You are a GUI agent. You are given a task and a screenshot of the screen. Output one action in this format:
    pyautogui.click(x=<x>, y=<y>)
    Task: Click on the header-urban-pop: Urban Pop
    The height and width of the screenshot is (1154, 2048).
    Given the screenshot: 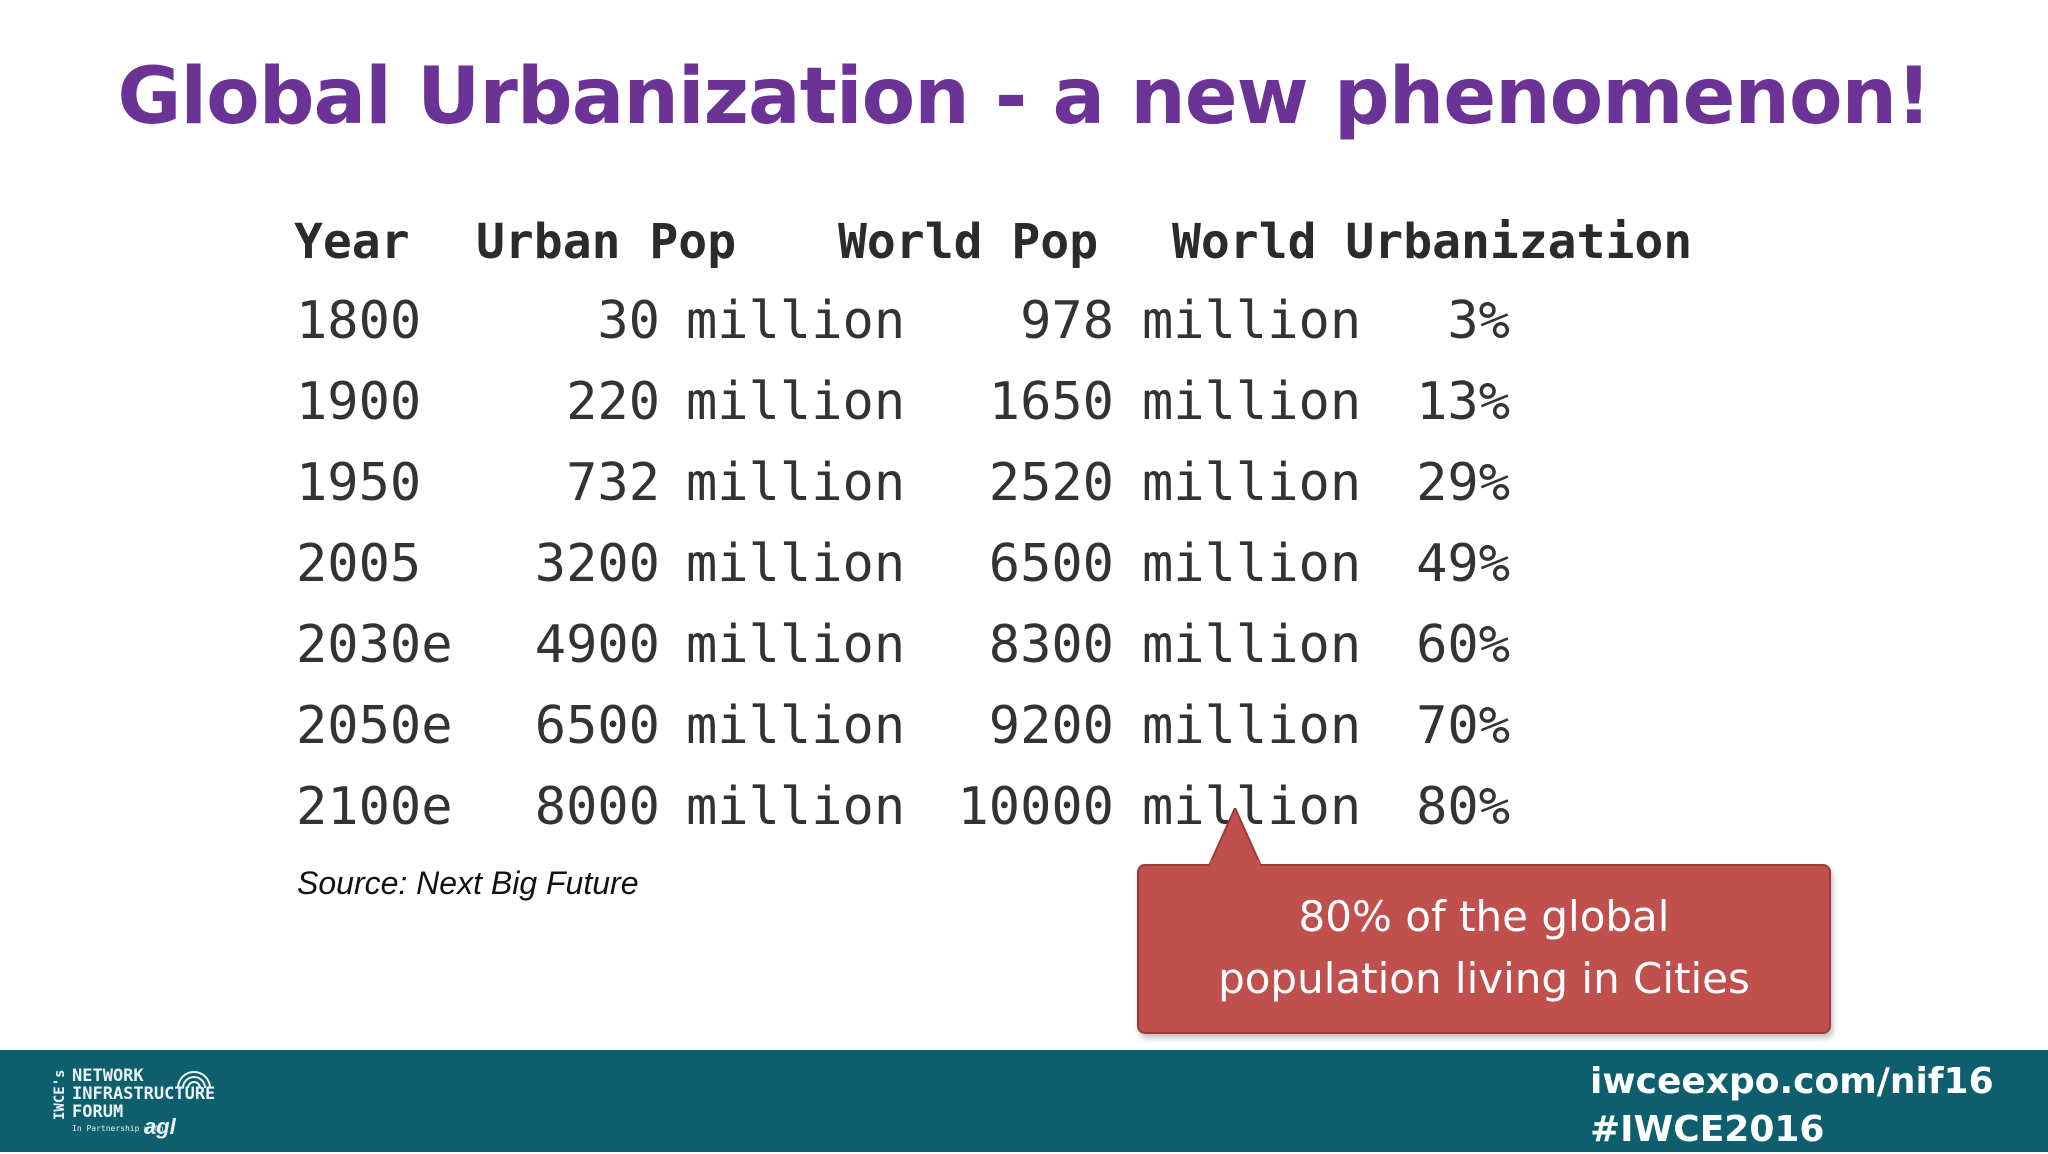 What is the action you would take?
    pyautogui.click(x=606, y=242)
    